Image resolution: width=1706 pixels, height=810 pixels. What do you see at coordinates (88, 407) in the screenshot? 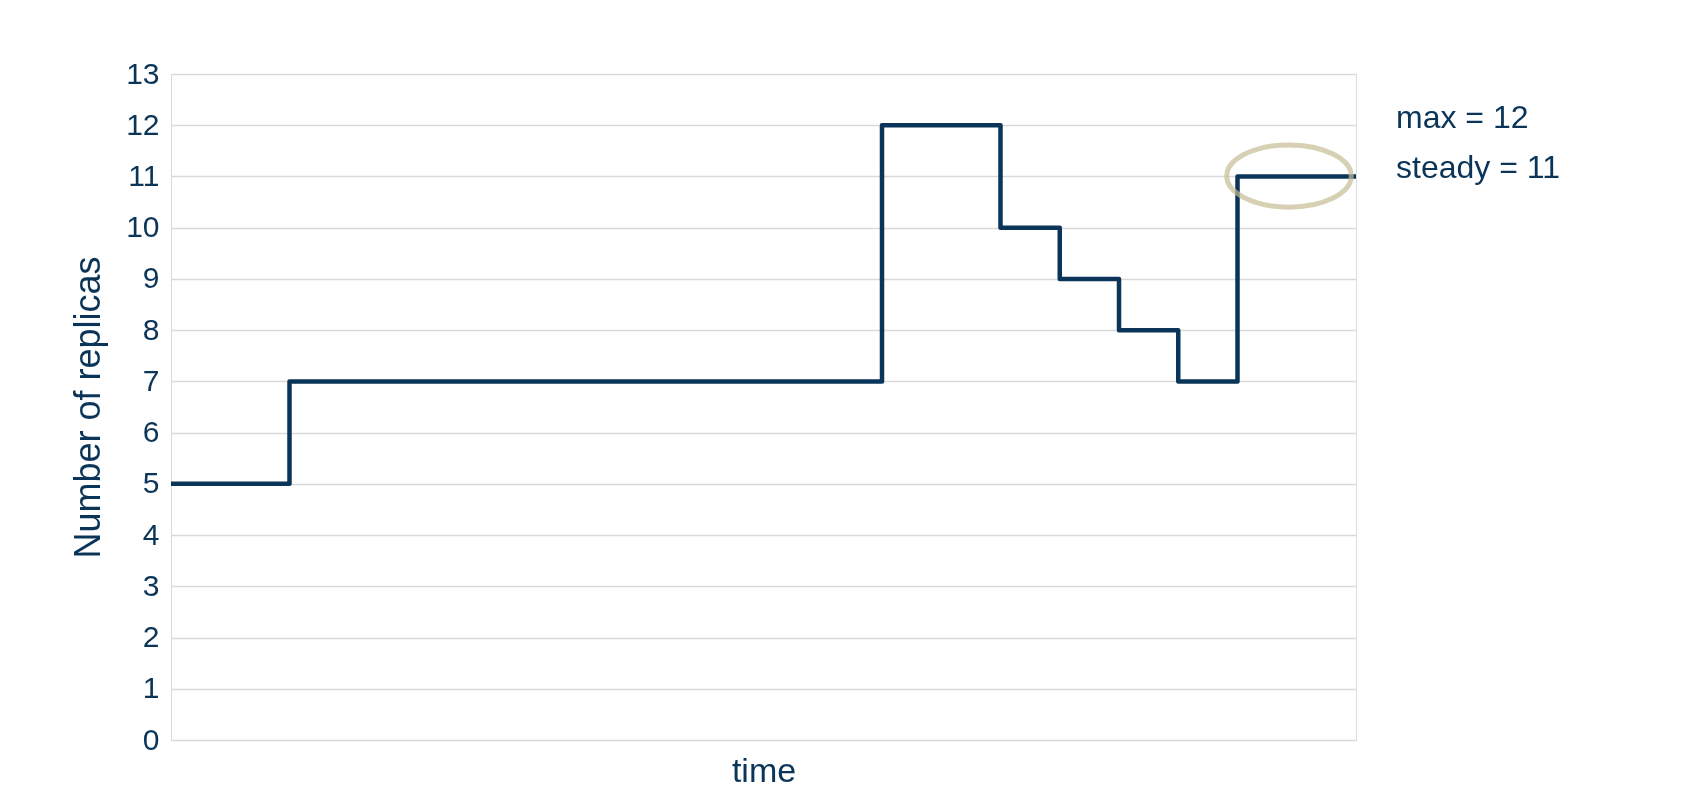
I see `y-axis-title: Number of replicas` at bounding box center [88, 407].